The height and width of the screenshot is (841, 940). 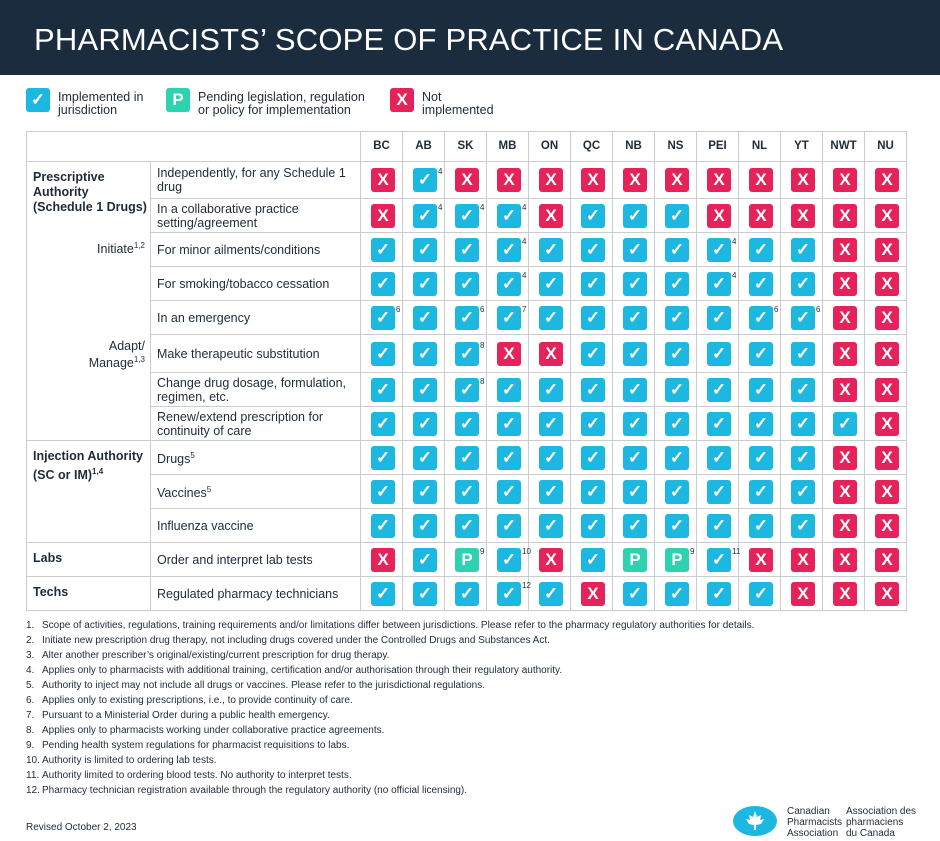 I want to click on column-header: MB, so click(x=508, y=147).